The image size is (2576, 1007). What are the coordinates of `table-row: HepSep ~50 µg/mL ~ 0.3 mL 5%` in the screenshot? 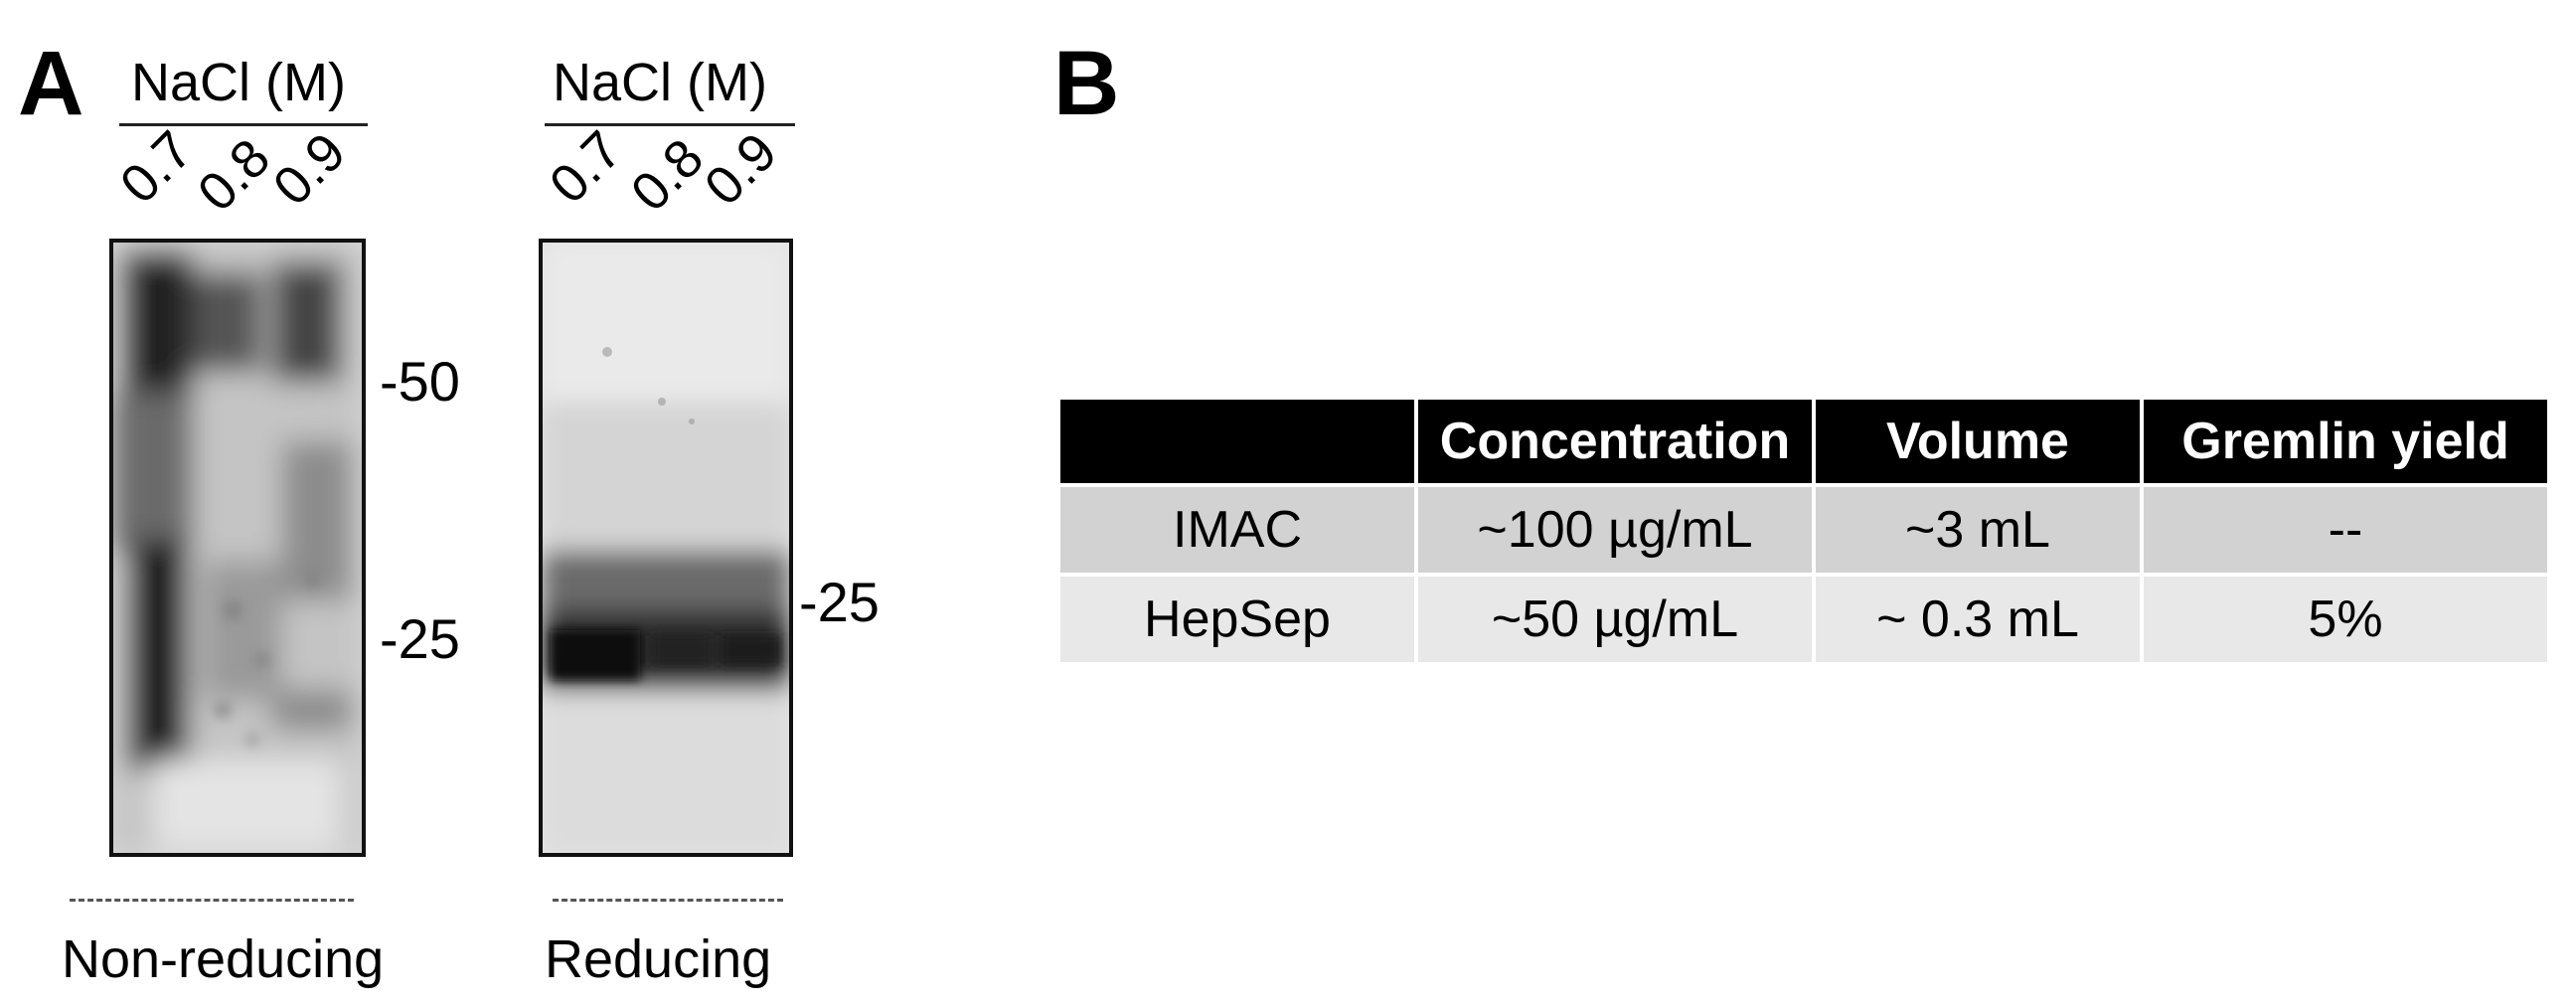 It's located at (1803, 620).